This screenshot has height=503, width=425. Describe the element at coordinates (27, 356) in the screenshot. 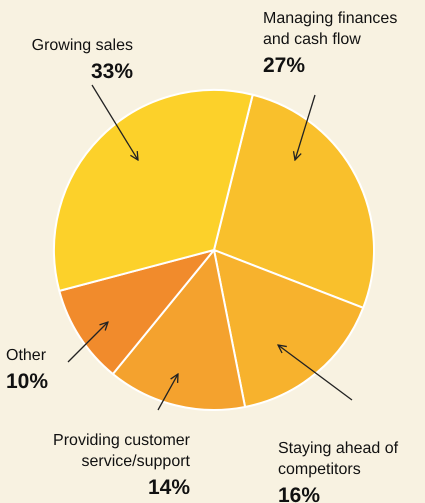

I see `slice-label: Other` at that location.